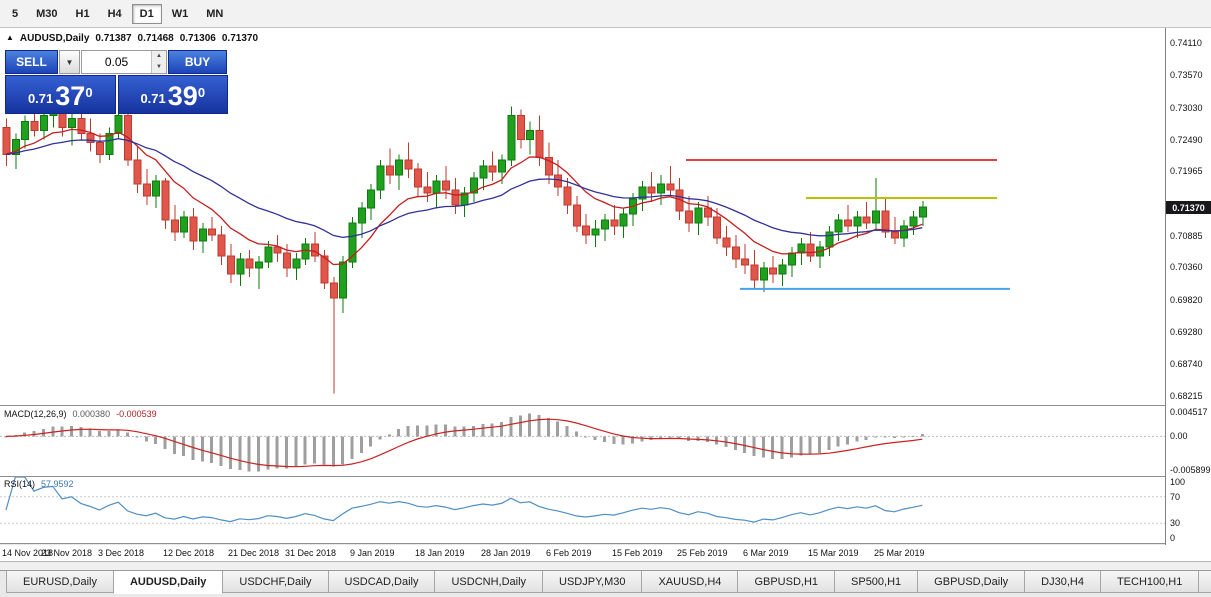 Image resolution: width=1211 pixels, height=597 pixels. What do you see at coordinates (1186, 140) in the screenshot?
I see `price-axis-label: 0.72490` at bounding box center [1186, 140].